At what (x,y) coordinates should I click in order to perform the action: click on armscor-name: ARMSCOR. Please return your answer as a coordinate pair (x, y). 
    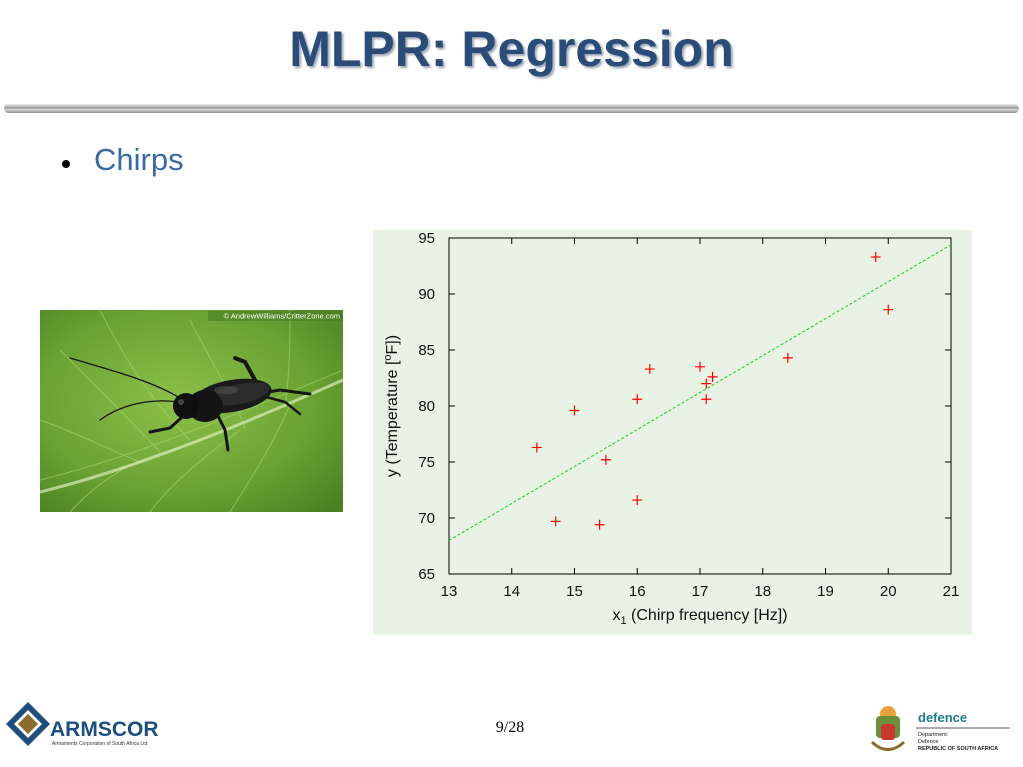
    Looking at the image, I should click on (104, 729).